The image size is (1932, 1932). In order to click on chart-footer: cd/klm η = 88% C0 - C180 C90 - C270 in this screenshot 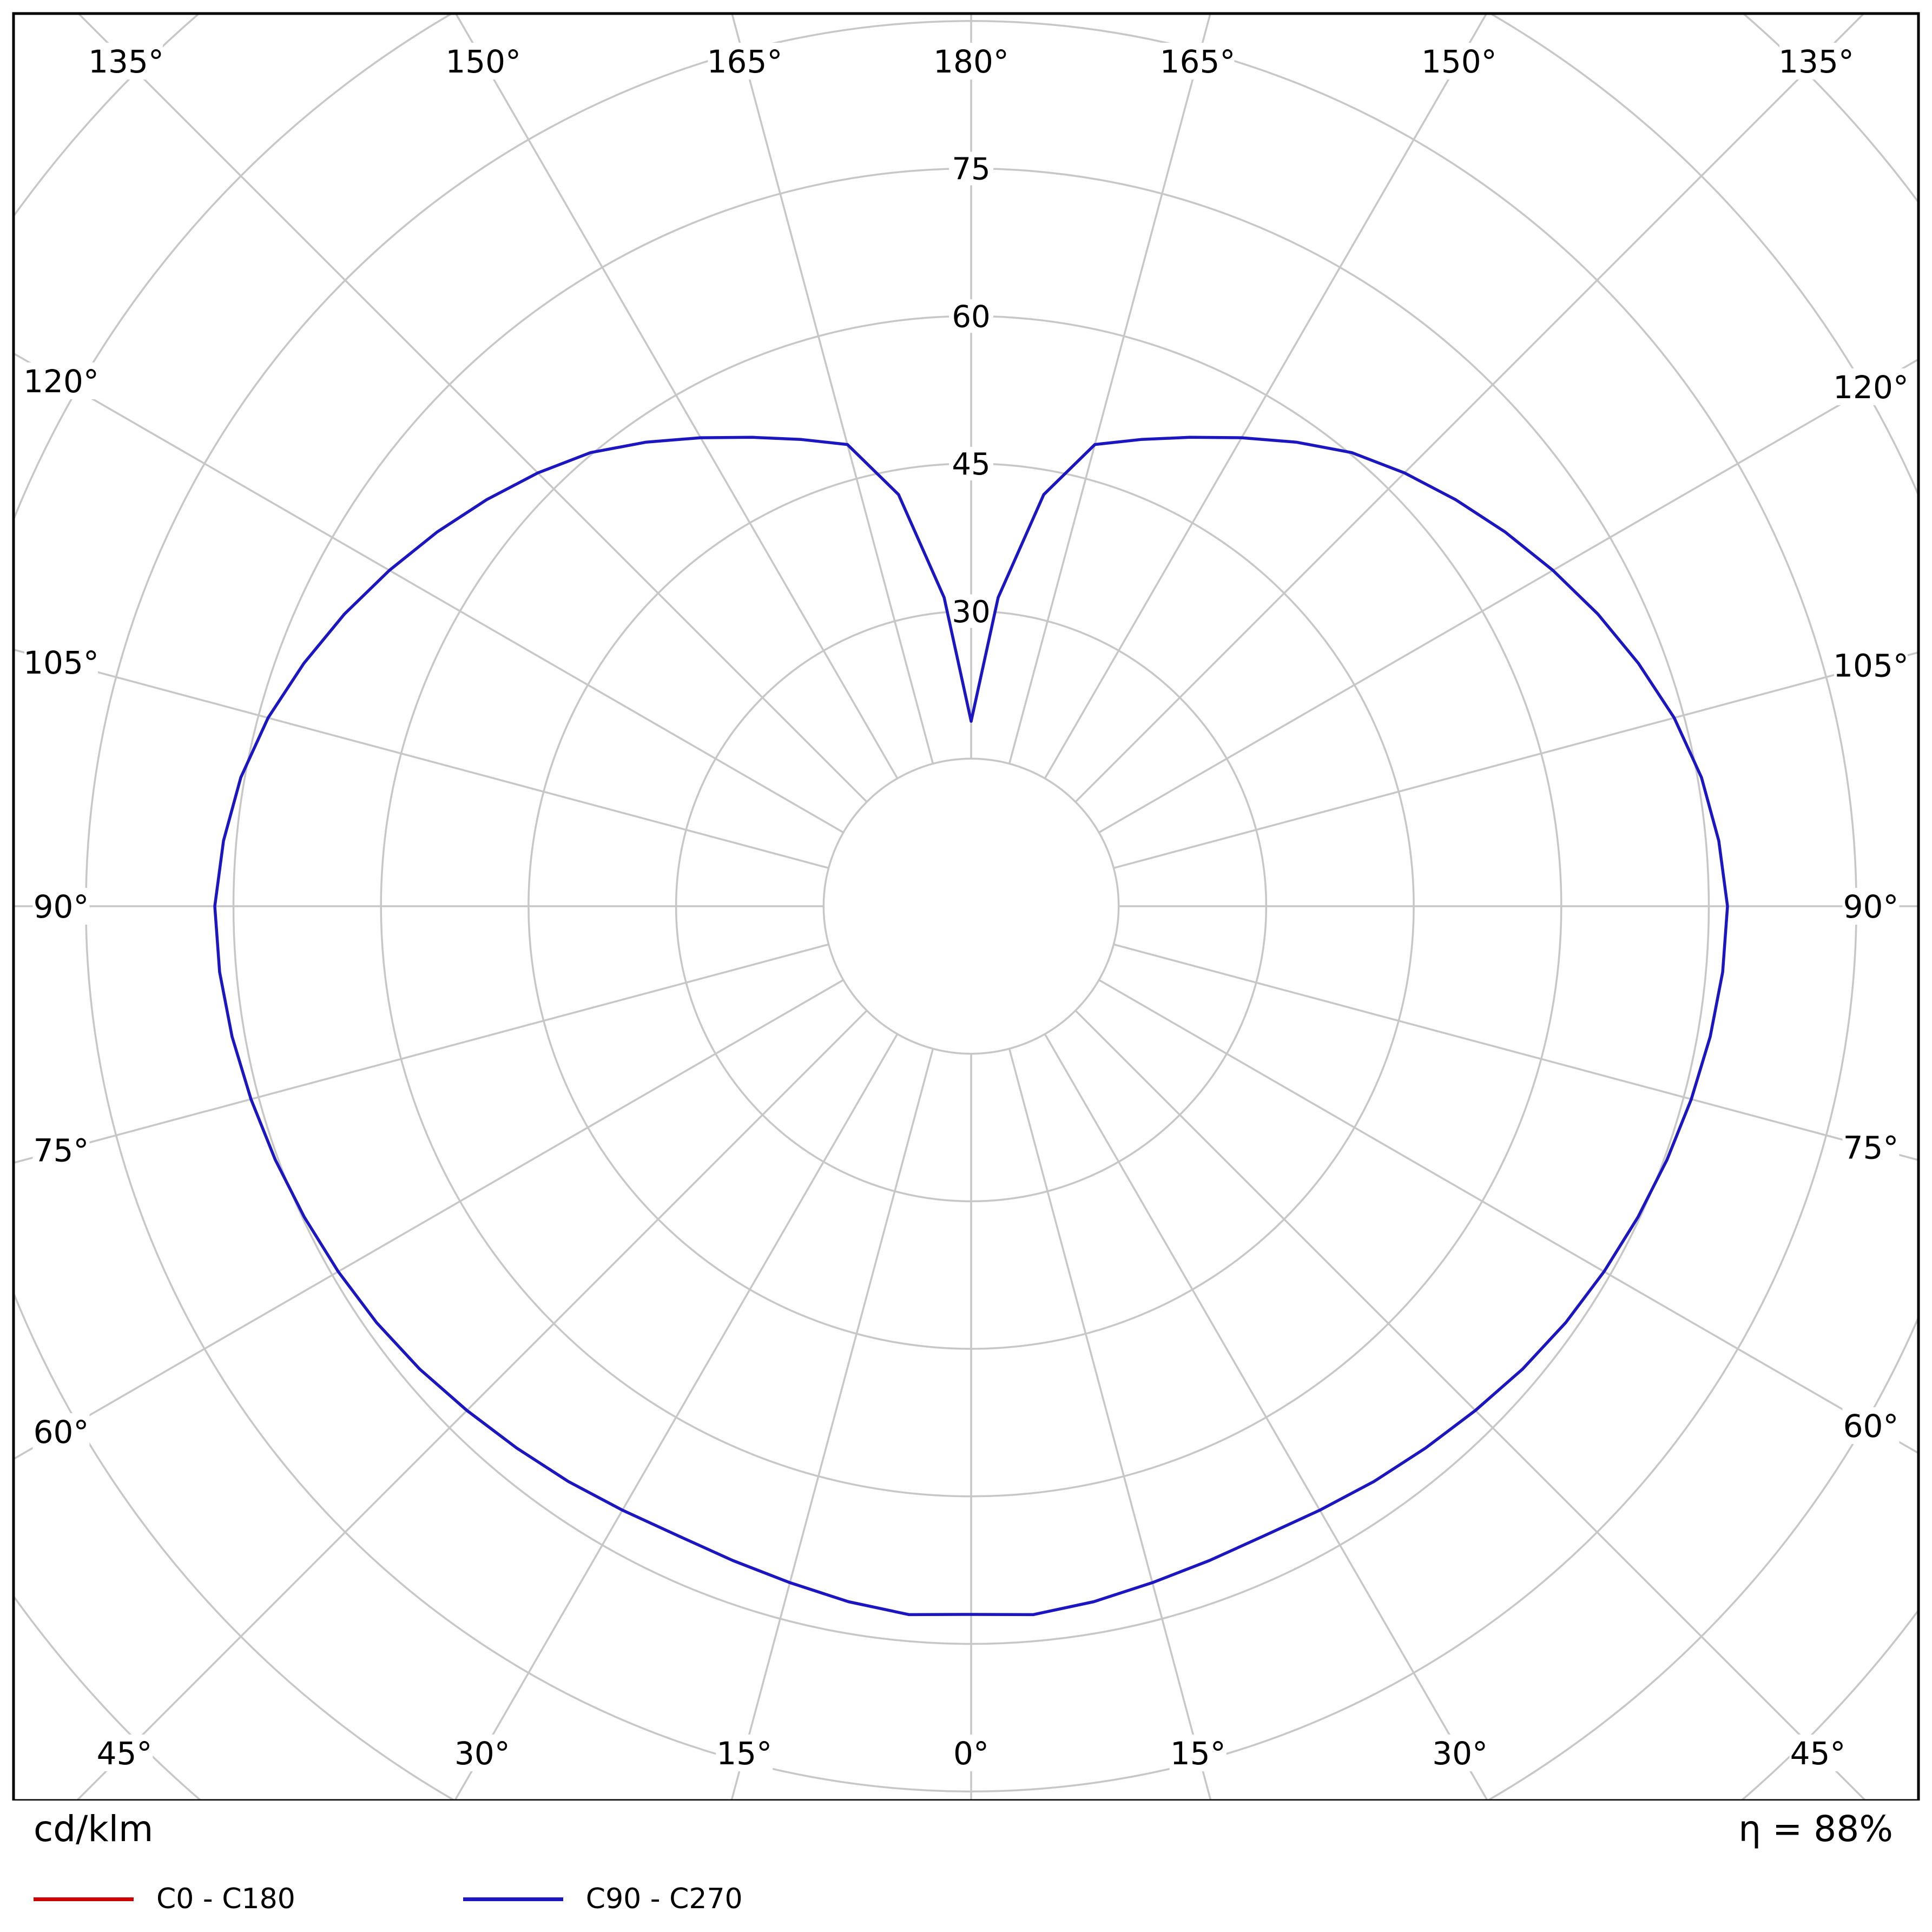, I will do `click(966, 1867)`.